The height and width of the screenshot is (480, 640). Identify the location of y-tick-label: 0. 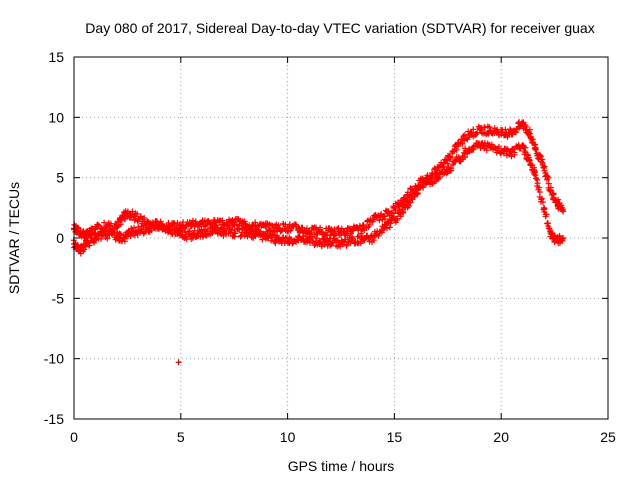
(60, 238).